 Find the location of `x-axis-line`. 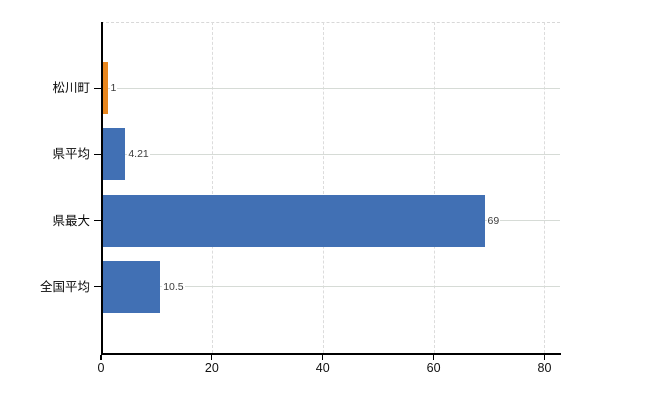

x-axis-line is located at coordinates (331, 354).